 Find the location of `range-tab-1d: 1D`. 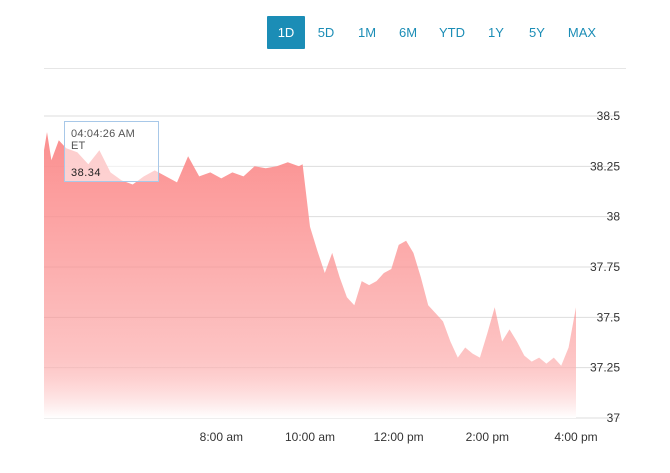

range-tab-1d: 1D is located at coordinates (286, 32).